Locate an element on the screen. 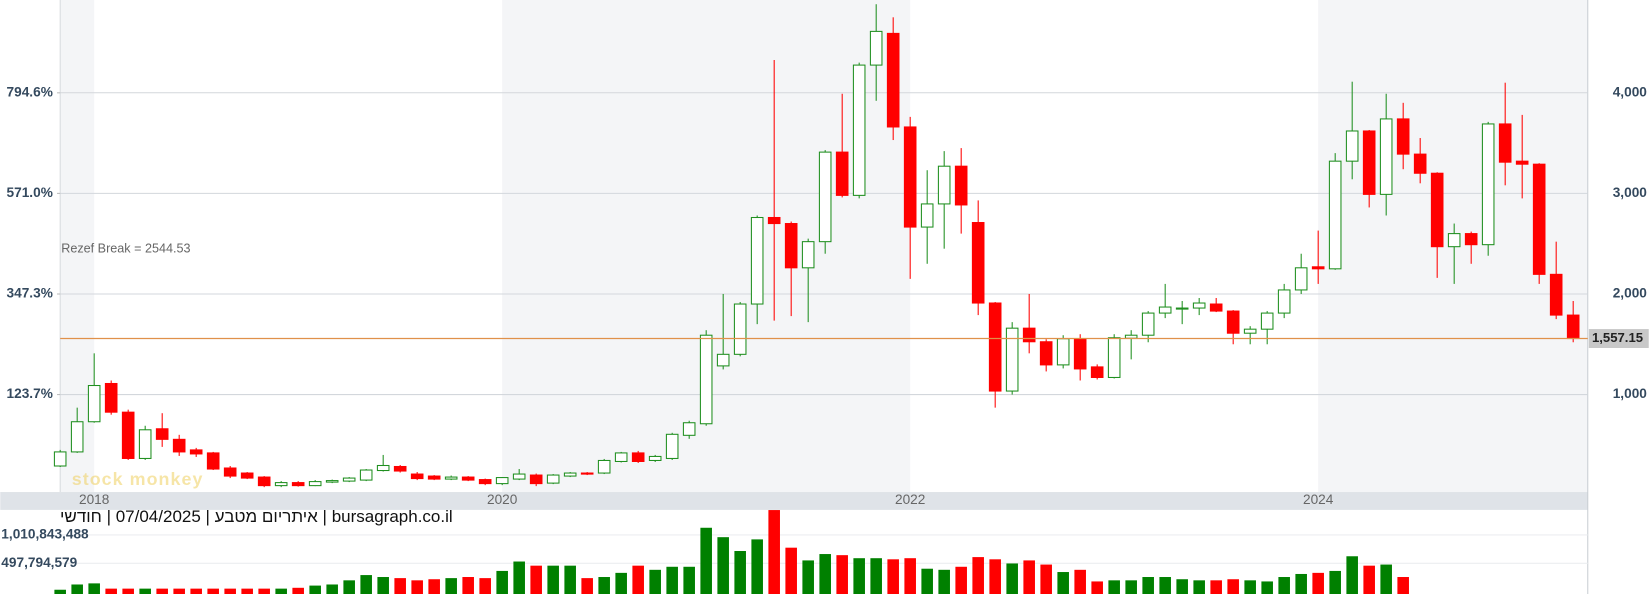 This screenshot has width=1649, height=594. last-price-box is located at coordinates (1618, 338).